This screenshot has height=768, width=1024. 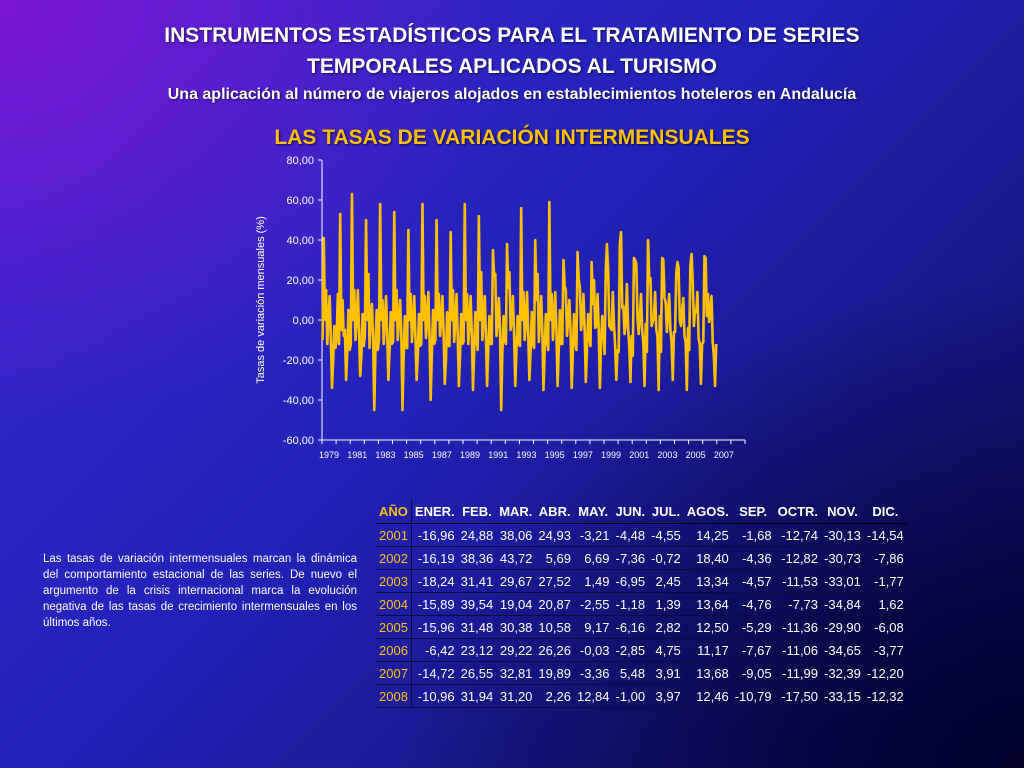 What do you see at coordinates (512, 66) in the screenshot?
I see `slide-title-line-2: TEMPORALES APLICADOS AL TURISMO` at bounding box center [512, 66].